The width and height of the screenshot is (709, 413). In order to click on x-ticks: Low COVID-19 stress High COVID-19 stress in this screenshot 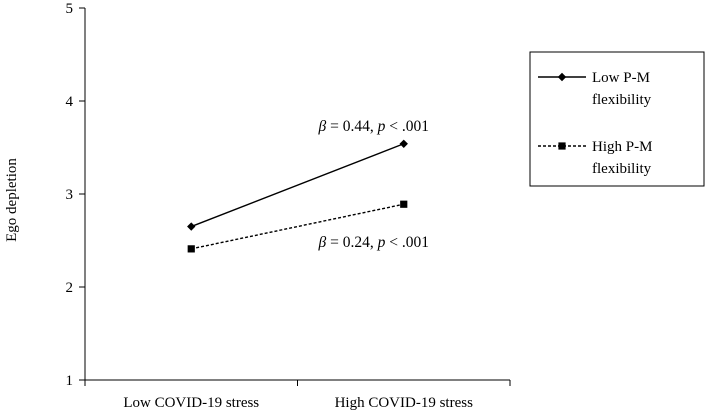, I will do `click(297, 395)`.